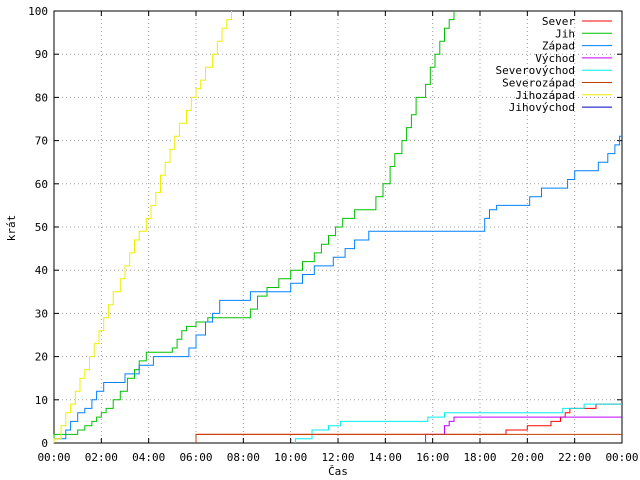 The height and width of the screenshot is (480, 640). What do you see at coordinates (538, 83) in the screenshot?
I see `series-6-legend-label: Severozápad` at bounding box center [538, 83].